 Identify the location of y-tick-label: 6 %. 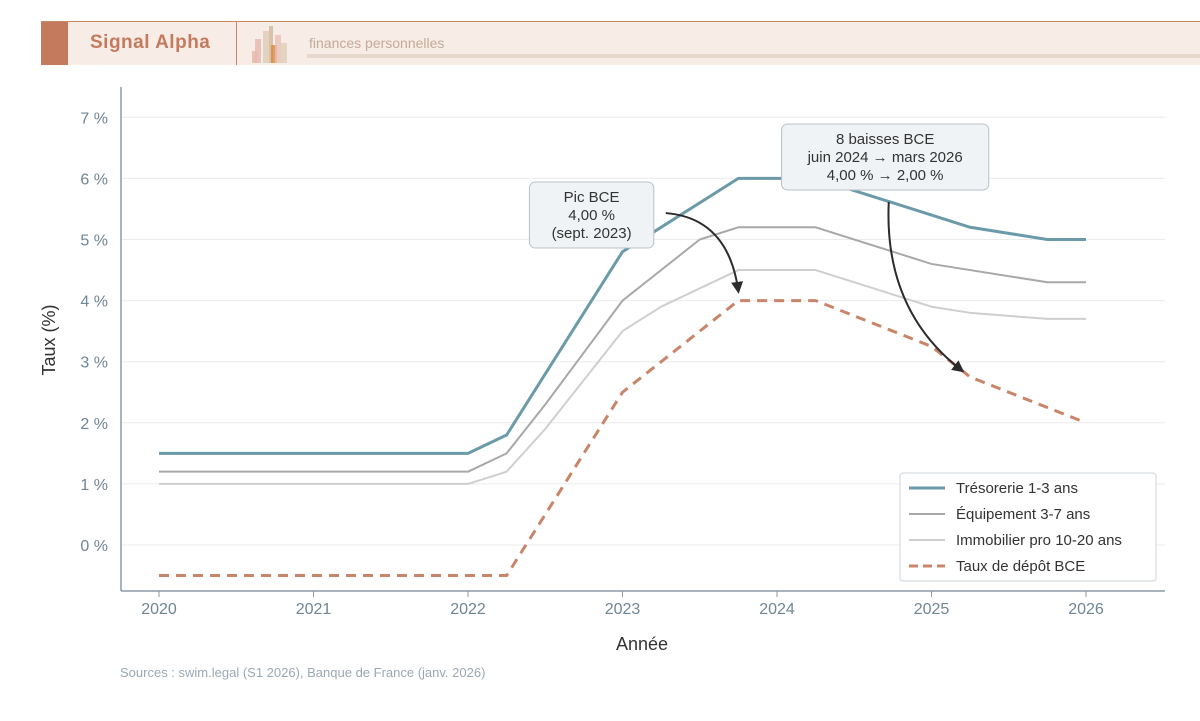
(94, 179).